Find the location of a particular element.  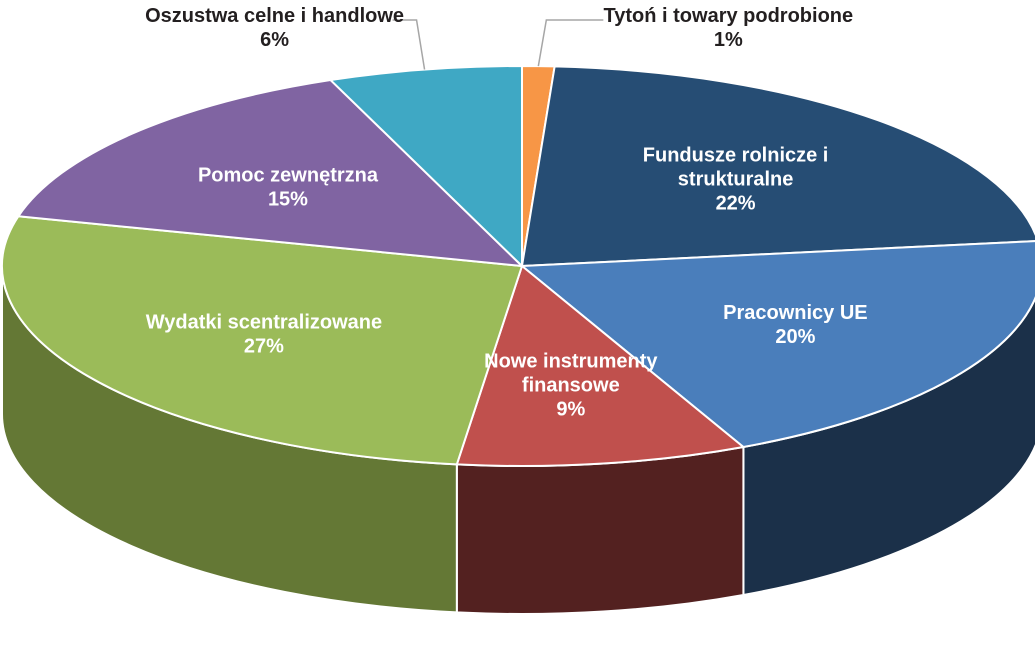

slice-nowe-instrumenty-finansowe is located at coordinates (600, 366).